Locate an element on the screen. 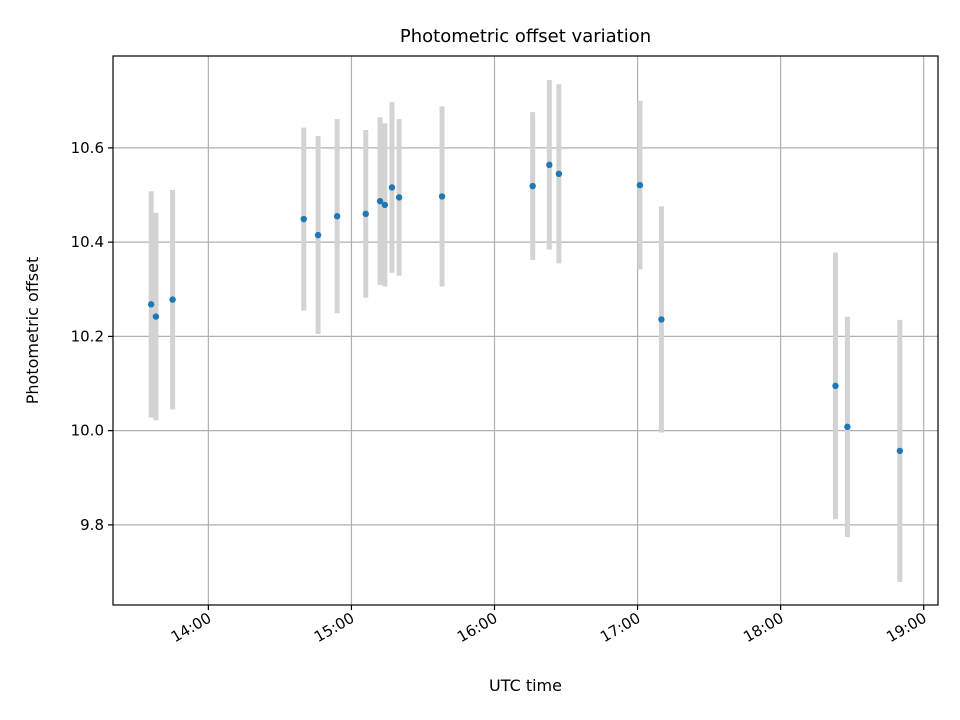 This screenshot has height=720, width=960. x-tick-label: 18:00 is located at coordinates (763, 627).